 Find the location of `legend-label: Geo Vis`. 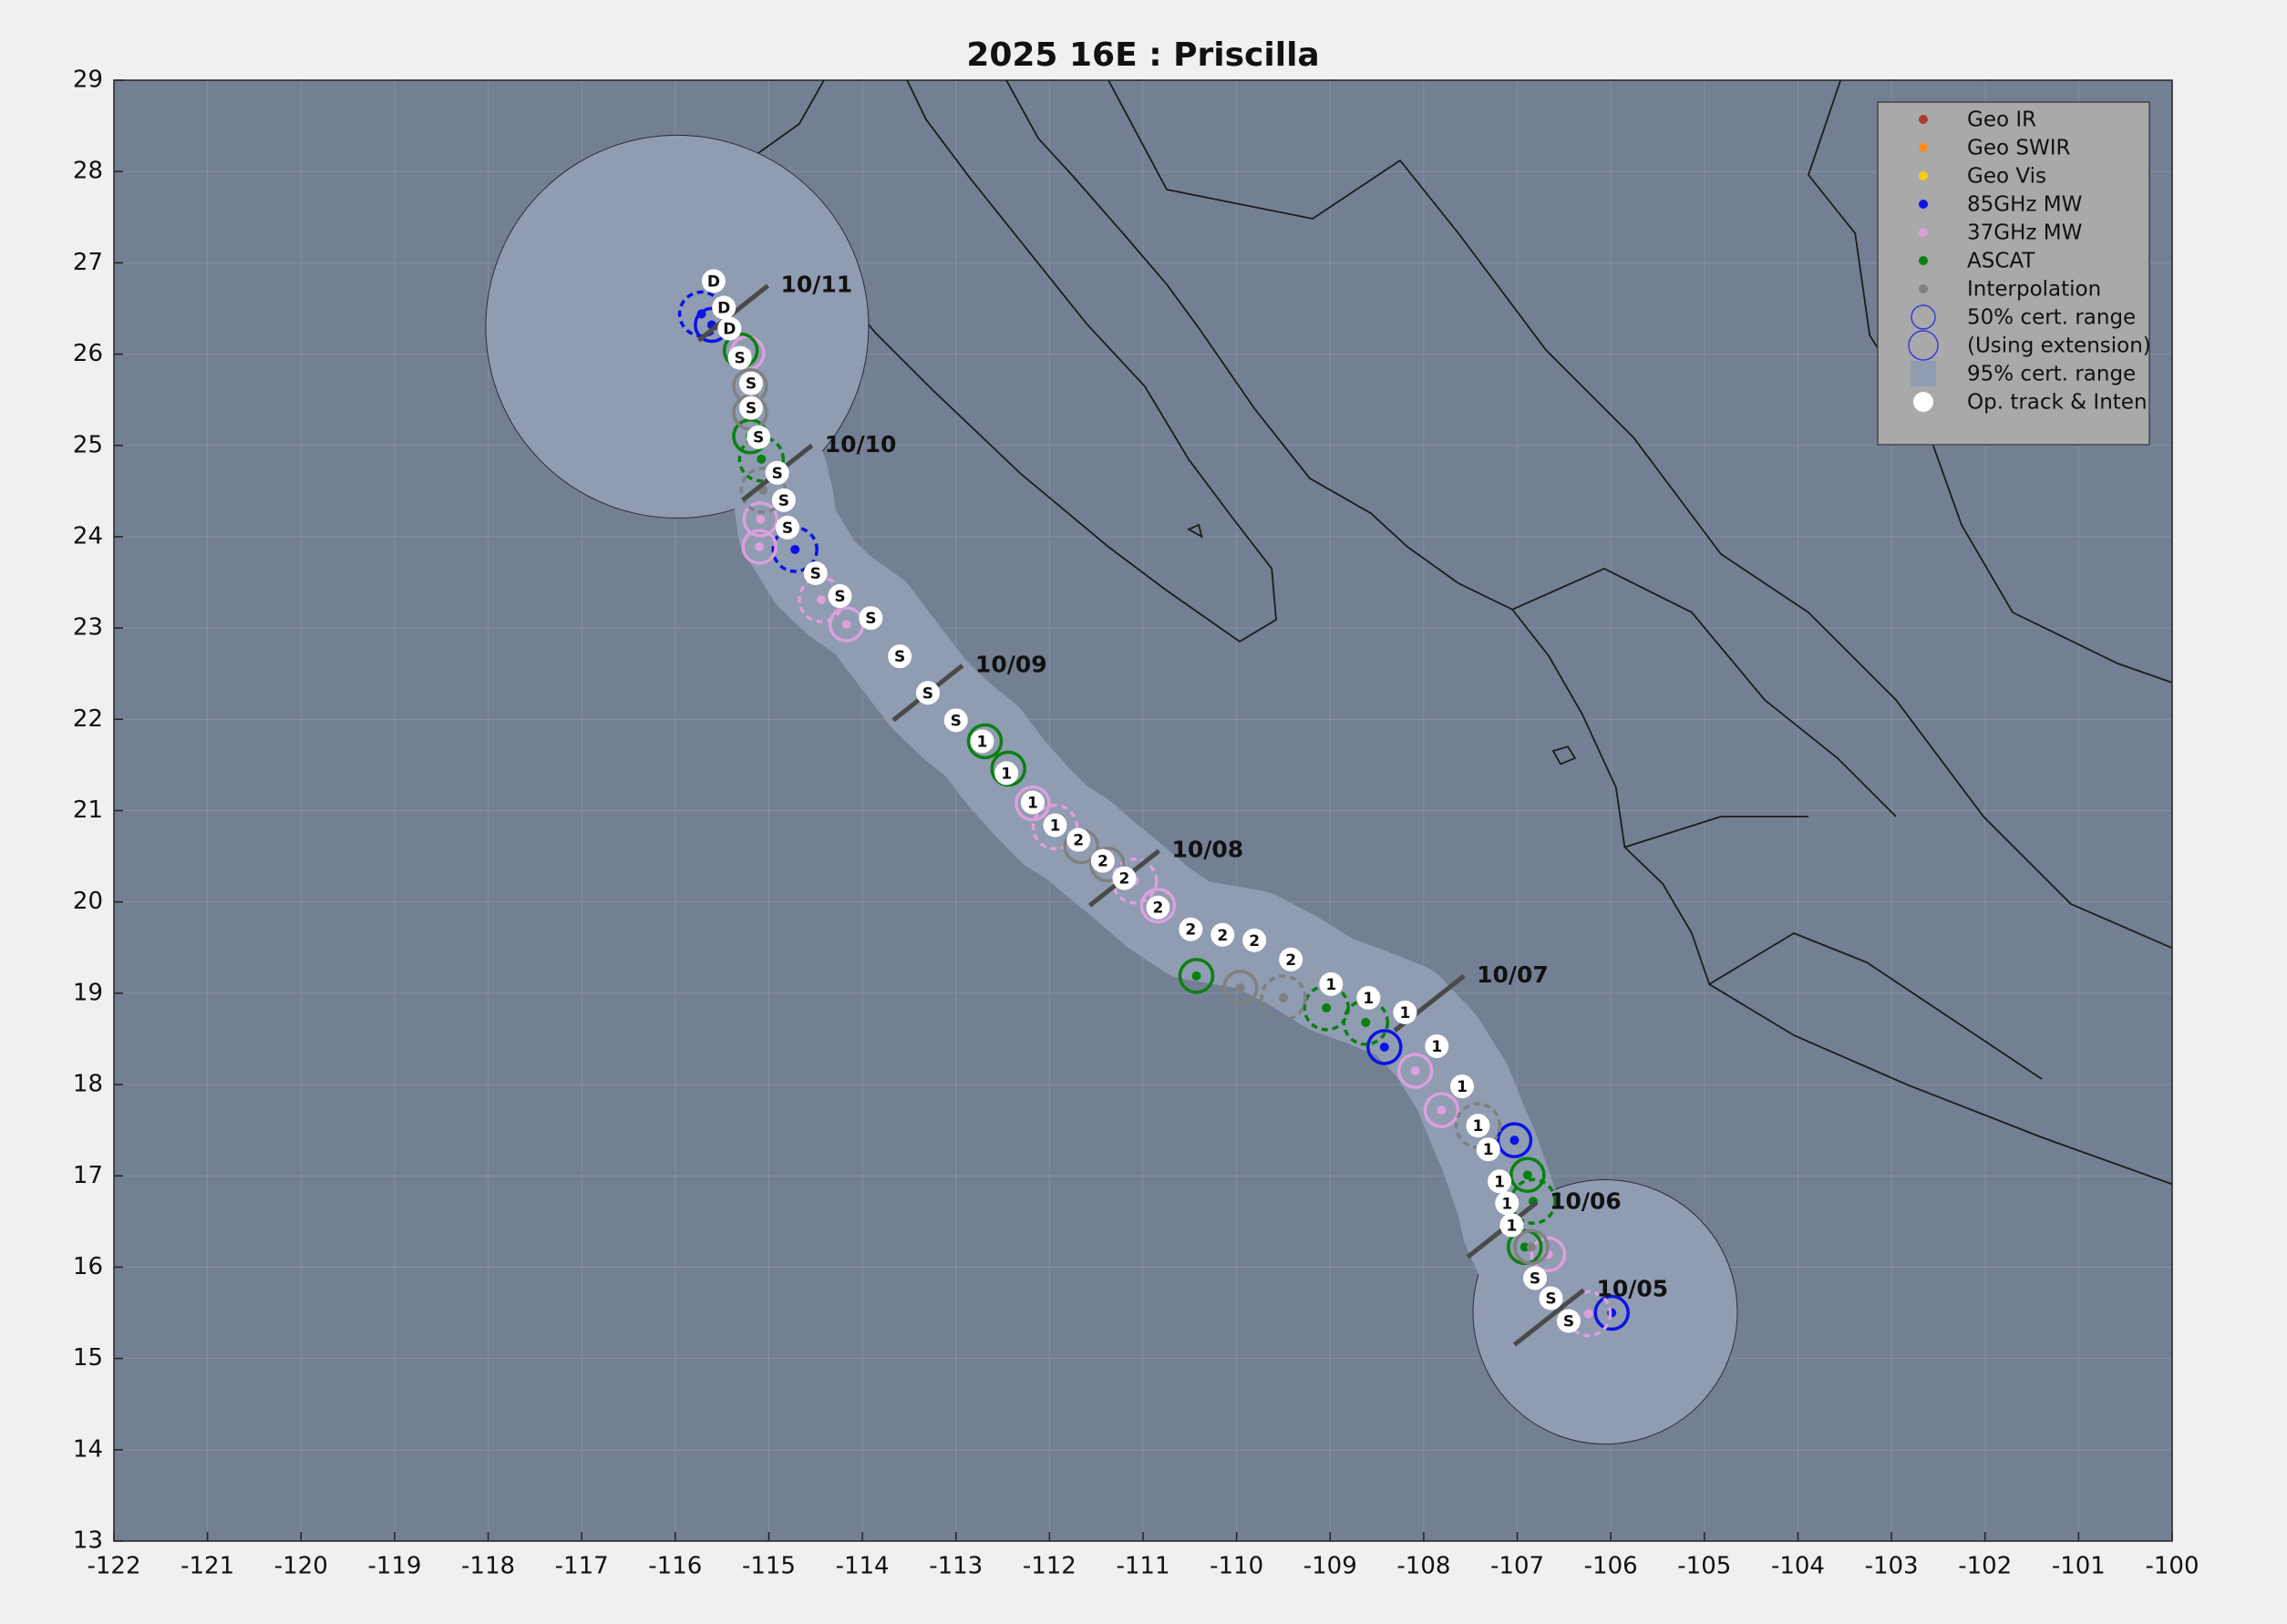

legend-label: Geo Vis is located at coordinates (2006, 177).